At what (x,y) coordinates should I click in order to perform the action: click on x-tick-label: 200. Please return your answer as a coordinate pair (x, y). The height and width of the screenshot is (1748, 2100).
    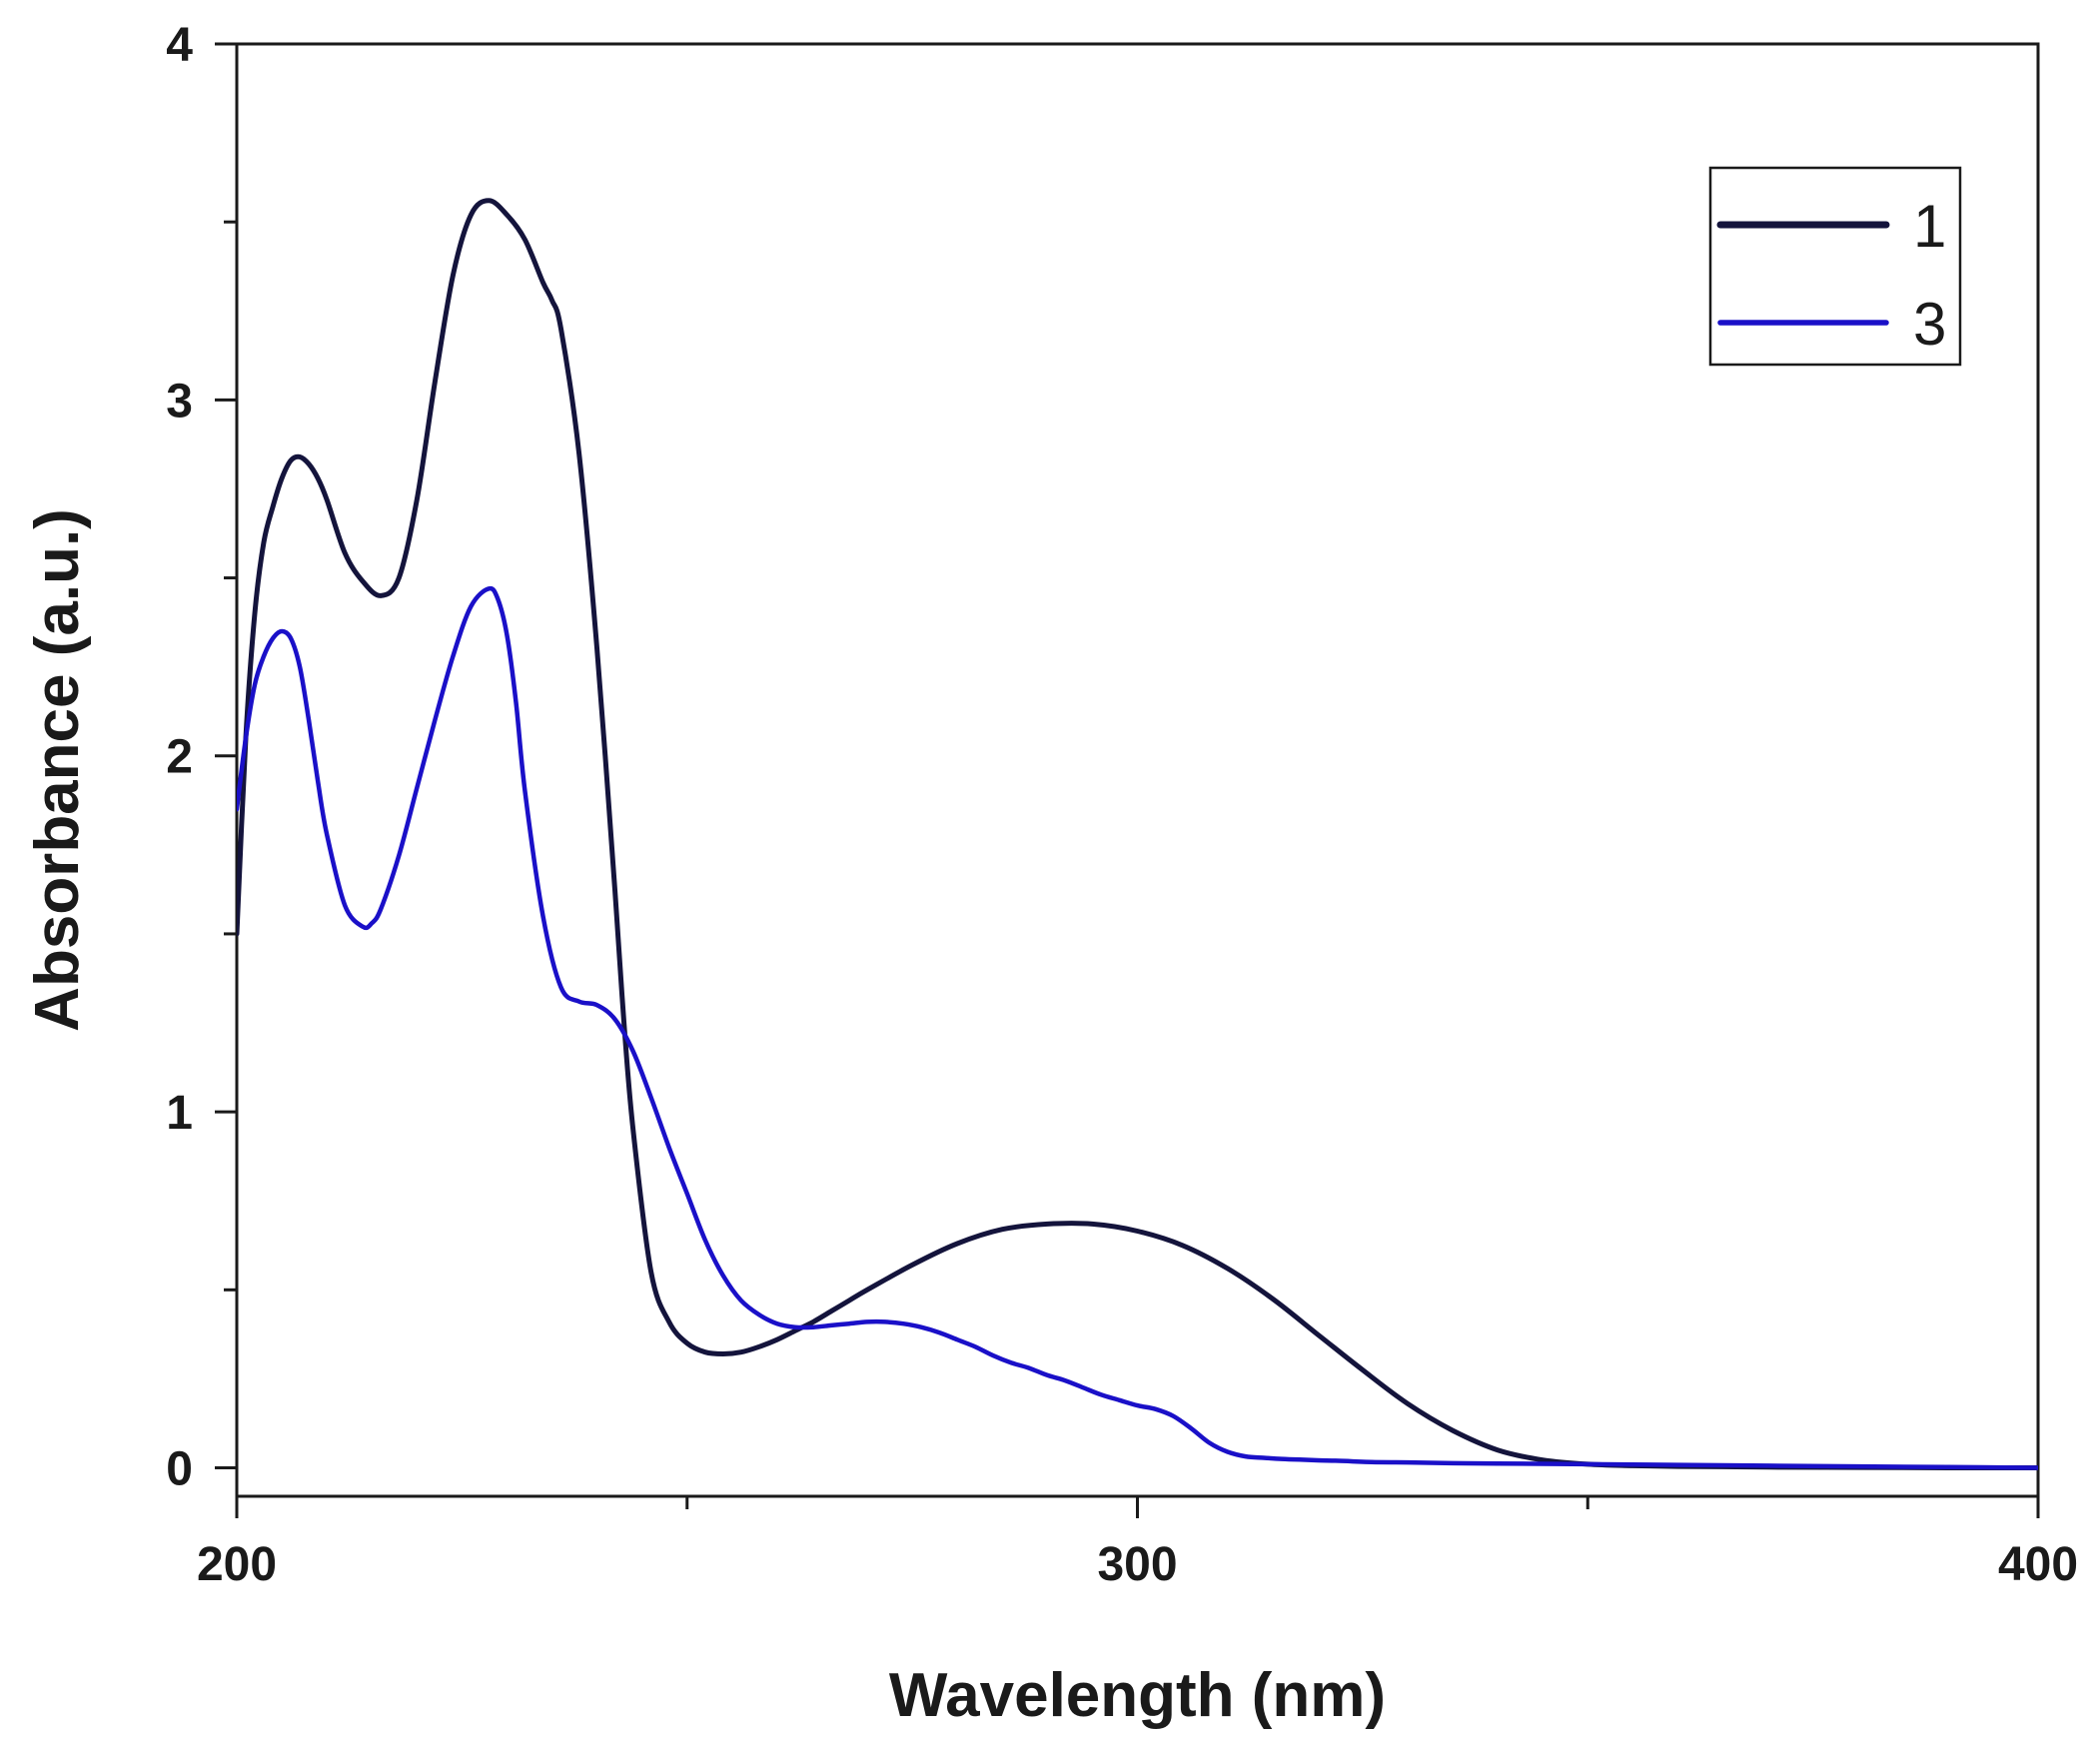
    Looking at the image, I should click on (237, 1565).